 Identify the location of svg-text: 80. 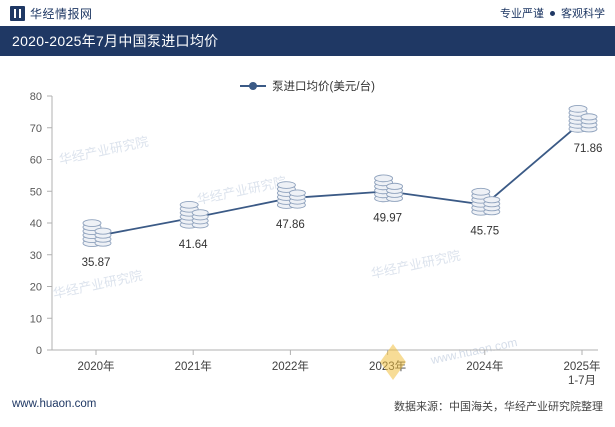
(36, 97).